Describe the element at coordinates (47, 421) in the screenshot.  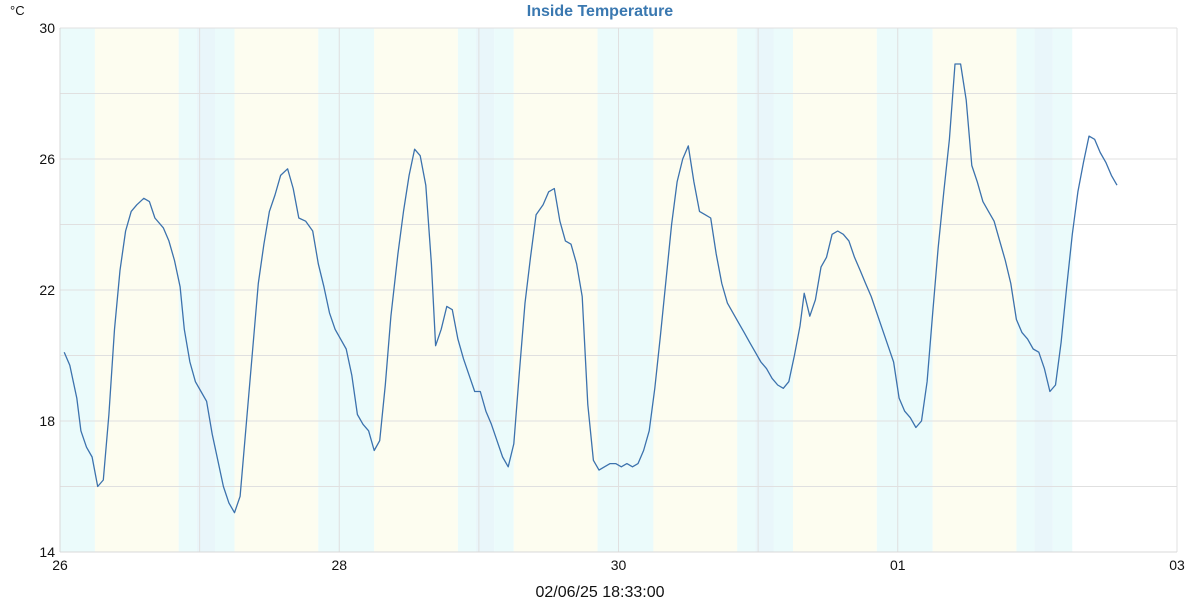
I see `y-tick-label-18: 18` at that location.